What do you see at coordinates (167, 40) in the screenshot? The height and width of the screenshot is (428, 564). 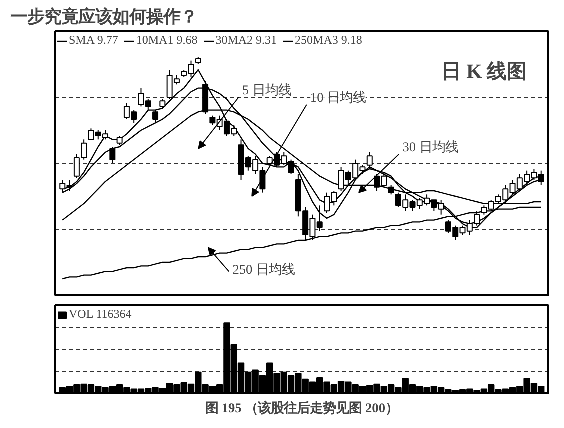 I see `legend-label: 10MA1 9.68` at bounding box center [167, 40].